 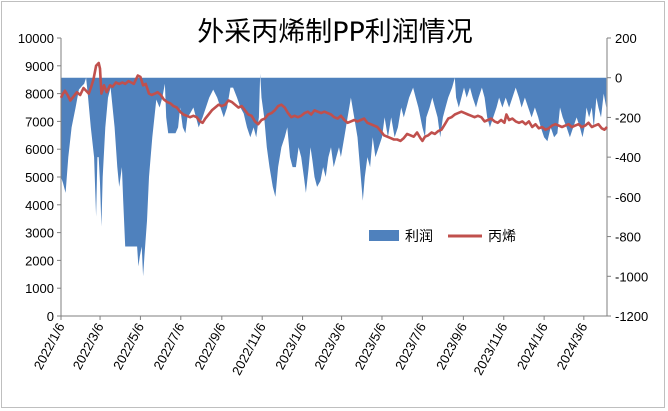 What do you see at coordinates (49, 346) in the screenshot?
I see `x-tick-label: 2022/1/6` at bounding box center [49, 346].